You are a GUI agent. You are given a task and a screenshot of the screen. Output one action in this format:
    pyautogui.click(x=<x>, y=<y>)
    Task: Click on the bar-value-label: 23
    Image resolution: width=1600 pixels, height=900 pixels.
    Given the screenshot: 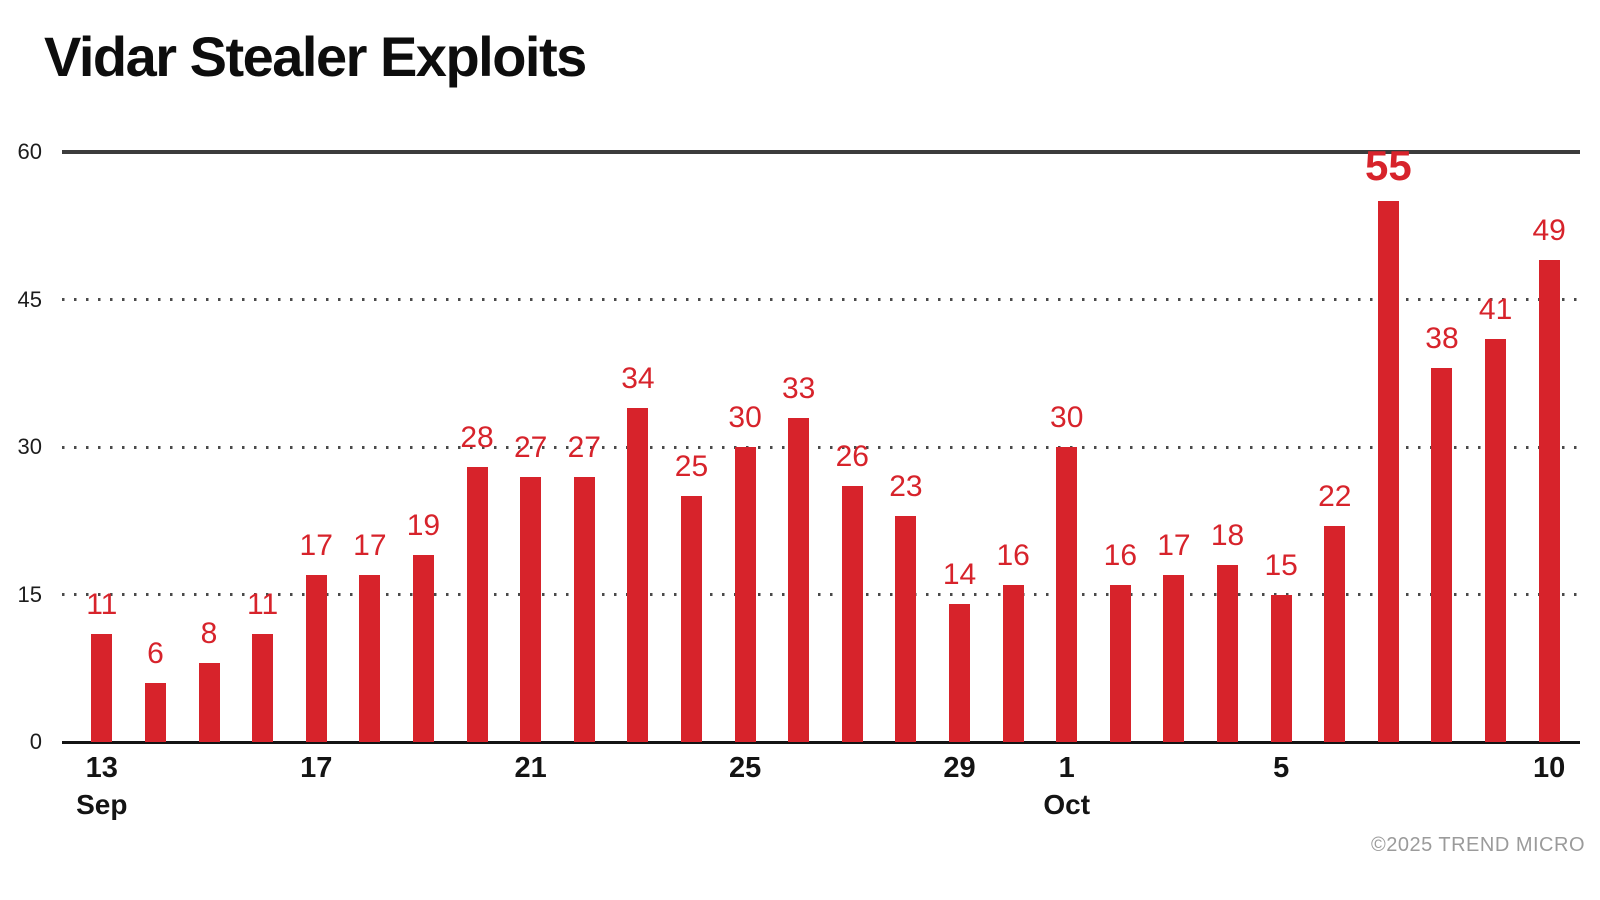 What is the action you would take?
    pyautogui.click(x=906, y=486)
    